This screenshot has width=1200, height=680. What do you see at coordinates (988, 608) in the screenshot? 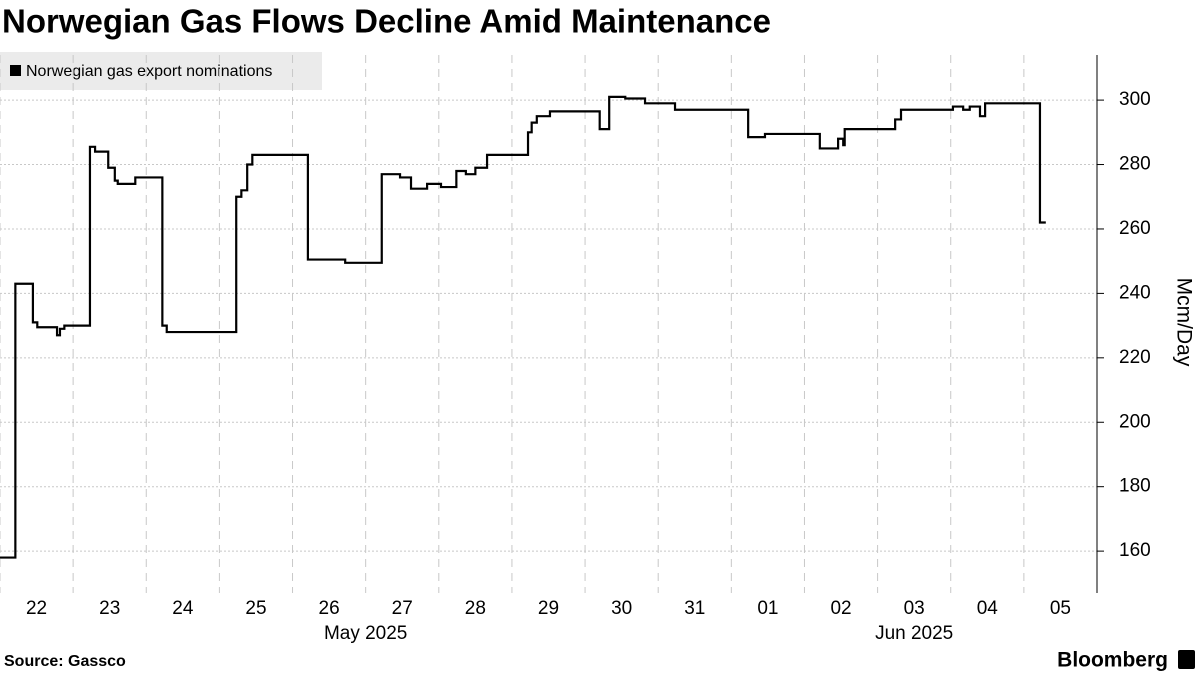
I see `x-tick-label: 04` at bounding box center [988, 608].